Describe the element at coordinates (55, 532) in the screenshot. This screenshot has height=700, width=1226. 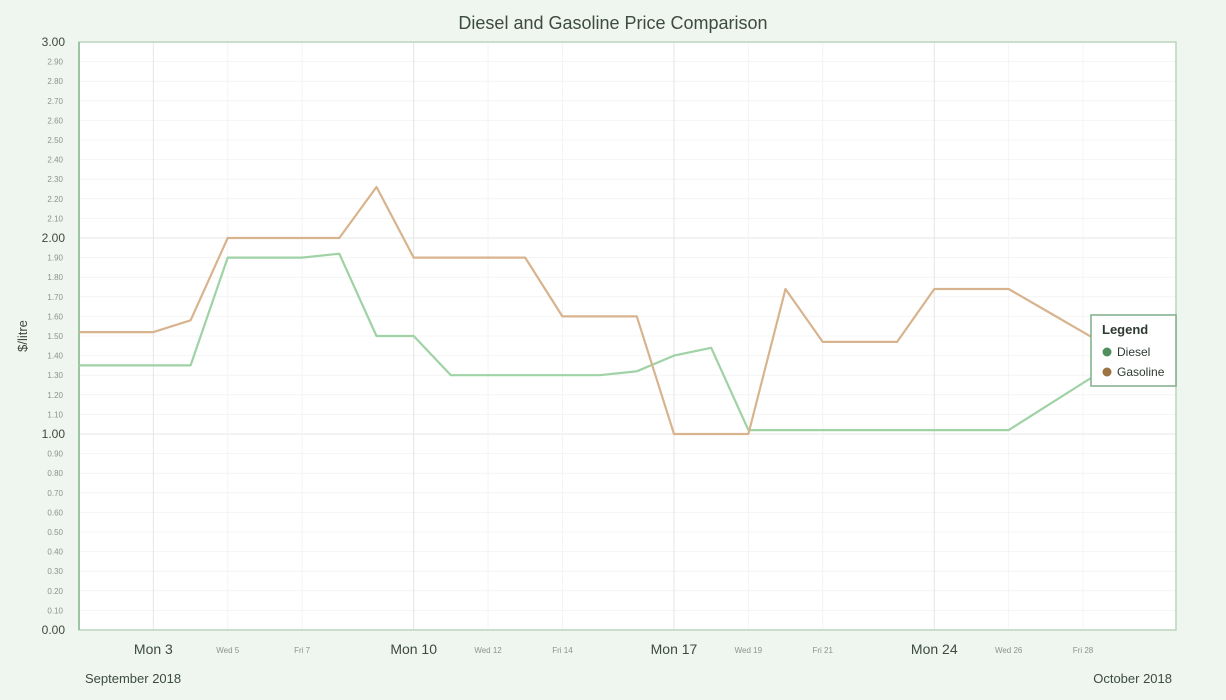
I see `y-tick-label: 0.50` at that location.